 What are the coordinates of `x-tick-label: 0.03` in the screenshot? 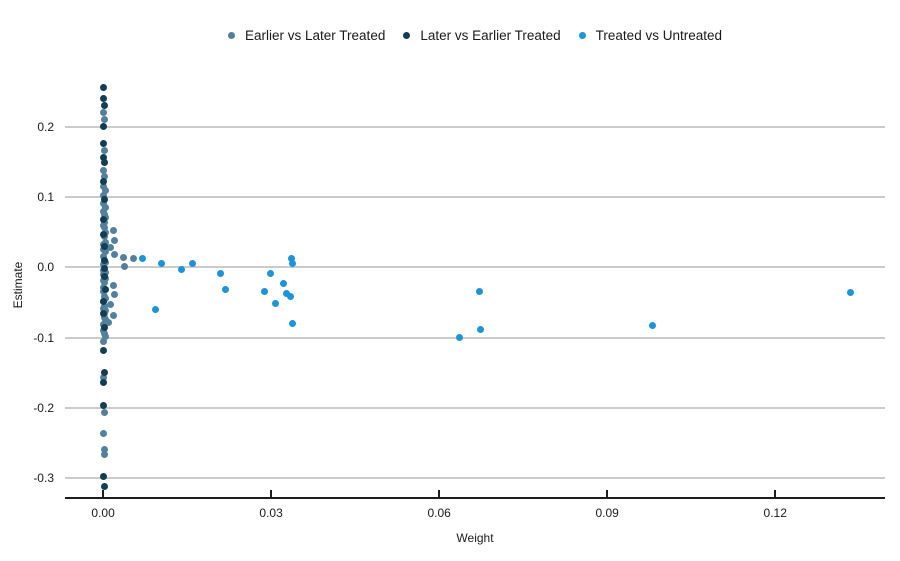 It's located at (271, 513).